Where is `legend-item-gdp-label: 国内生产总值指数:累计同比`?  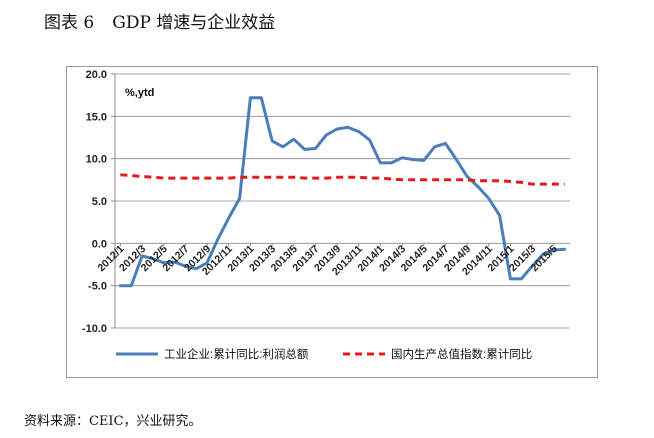 legend-item-gdp-label: 国内生产总值指数:累计同比 is located at coordinates (461, 354).